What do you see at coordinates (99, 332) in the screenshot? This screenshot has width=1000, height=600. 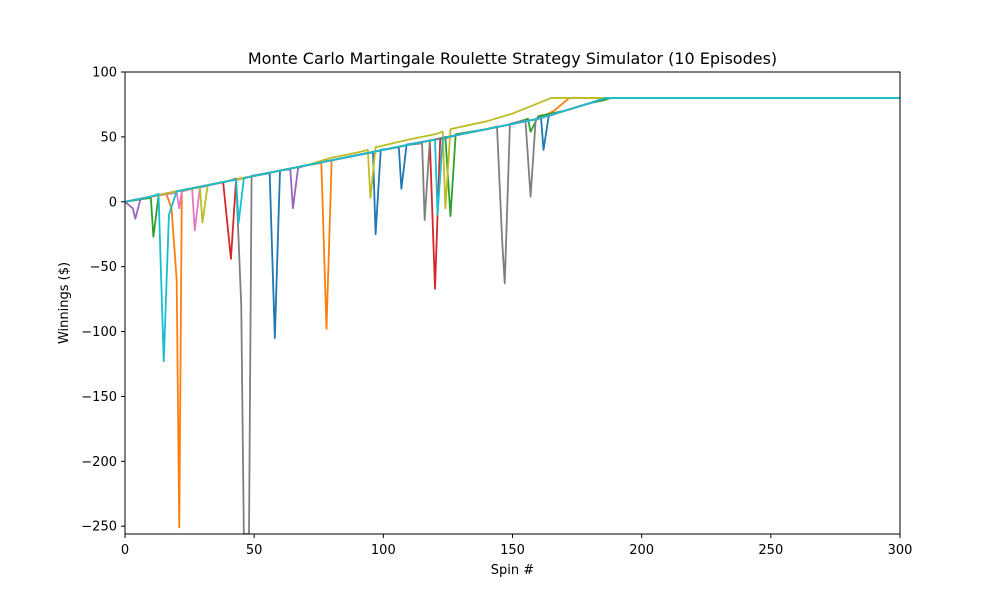 I see `y-tick-label: −100` at bounding box center [99, 332].